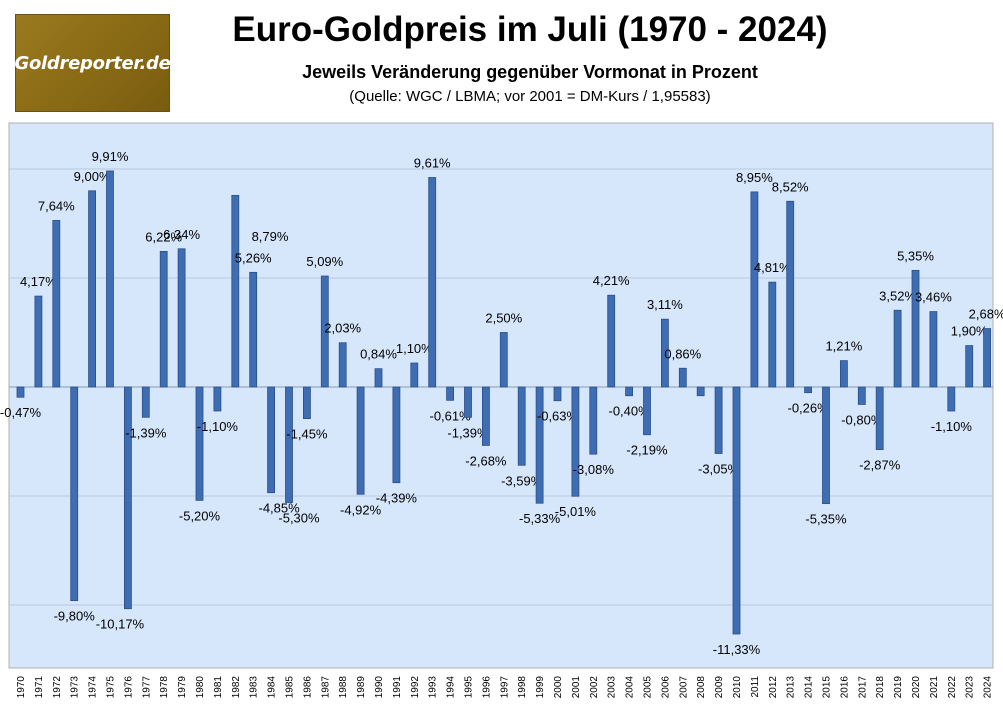 Image resolution: width=1003 pixels, height=712 pixels. Describe the element at coordinates (503, 318) in the screenshot. I see `data-label: 2,50%` at that location.